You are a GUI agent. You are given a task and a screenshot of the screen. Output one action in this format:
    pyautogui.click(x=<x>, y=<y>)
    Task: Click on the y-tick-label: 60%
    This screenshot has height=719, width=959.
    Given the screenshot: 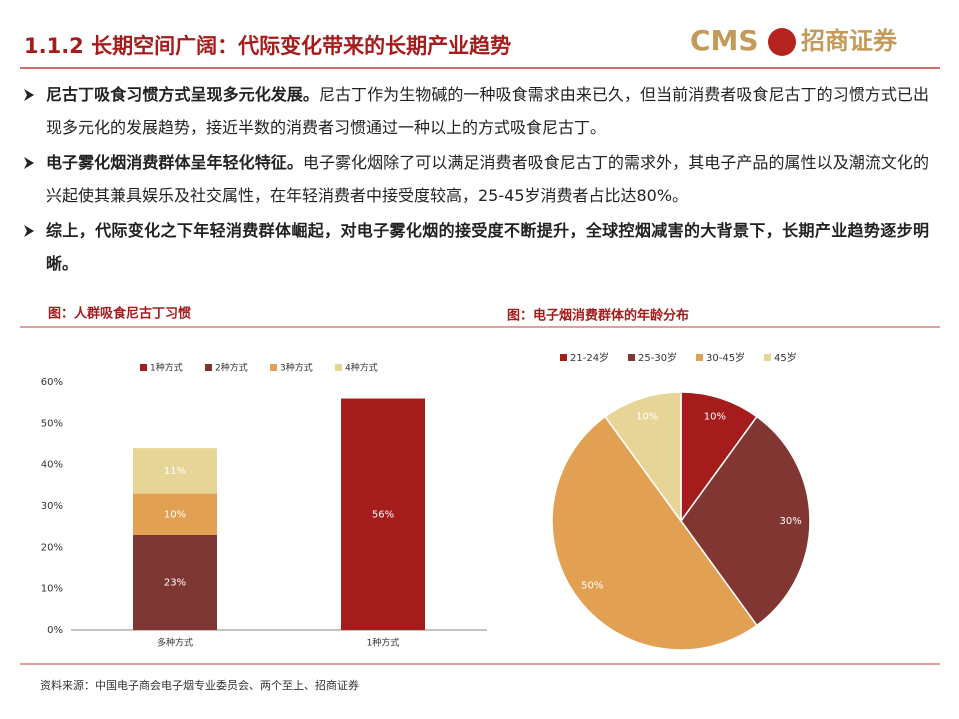 What is the action you would take?
    pyautogui.click(x=52, y=382)
    